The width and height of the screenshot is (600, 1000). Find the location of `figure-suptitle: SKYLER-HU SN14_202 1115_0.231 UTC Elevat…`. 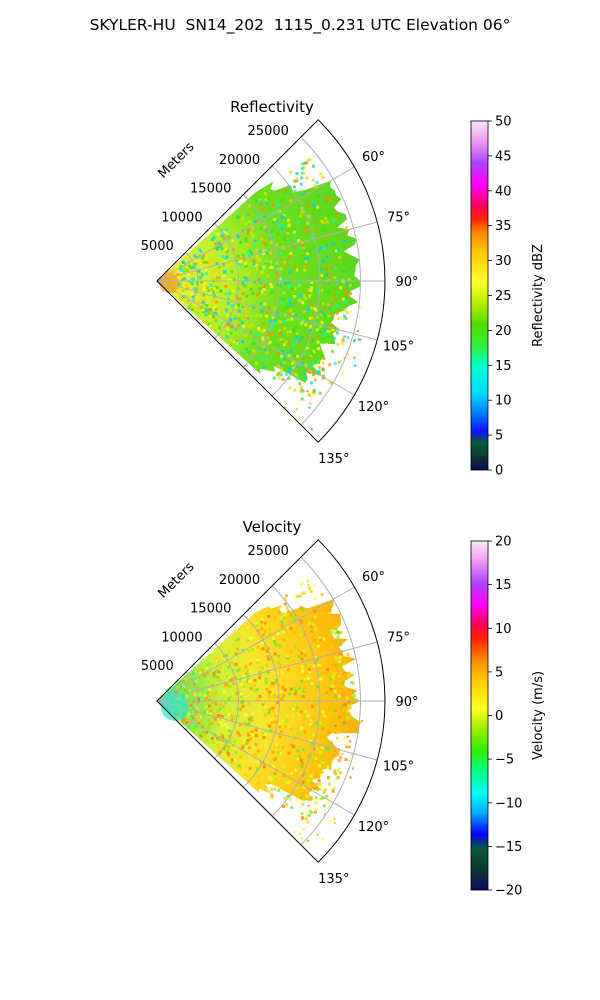

figure-suptitle: SKYLER-HU SN14_202 1115_0.231 UTC Elevat… is located at coordinates (300, 25).